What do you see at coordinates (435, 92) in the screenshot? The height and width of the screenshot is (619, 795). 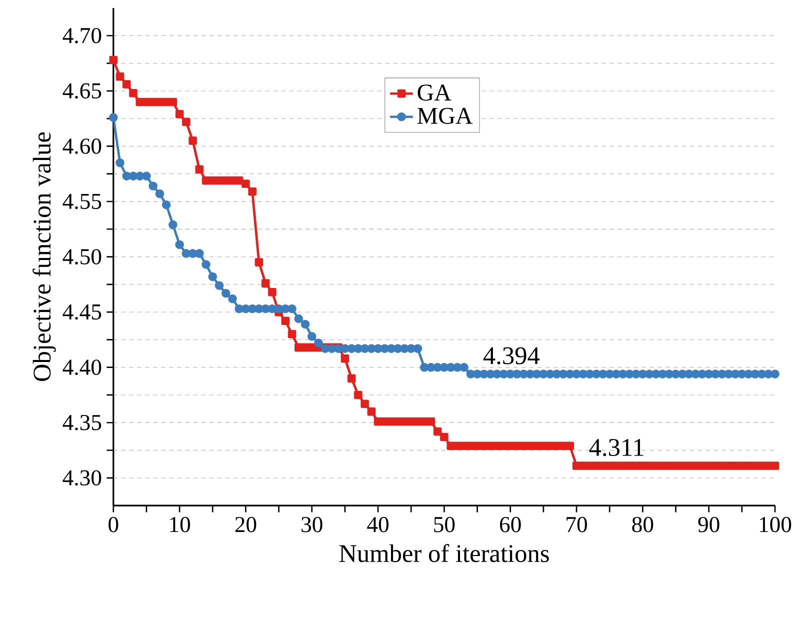 I see `legend-label: GA` at bounding box center [435, 92].